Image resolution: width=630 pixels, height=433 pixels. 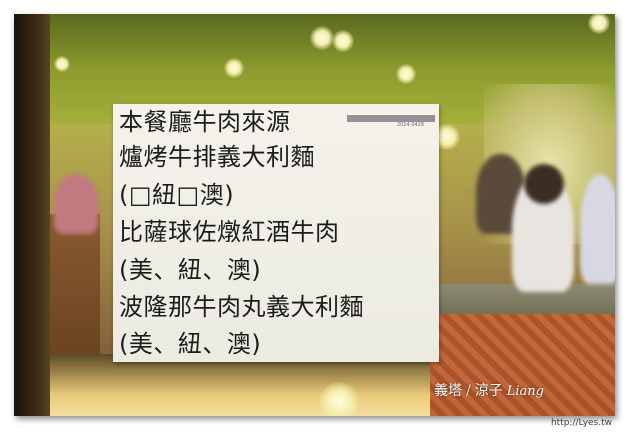 What do you see at coordinates (217, 157) in the screenshot?
I see `sign-line: 爐烤牛排義大利麵` at bounding box center [217, 157].